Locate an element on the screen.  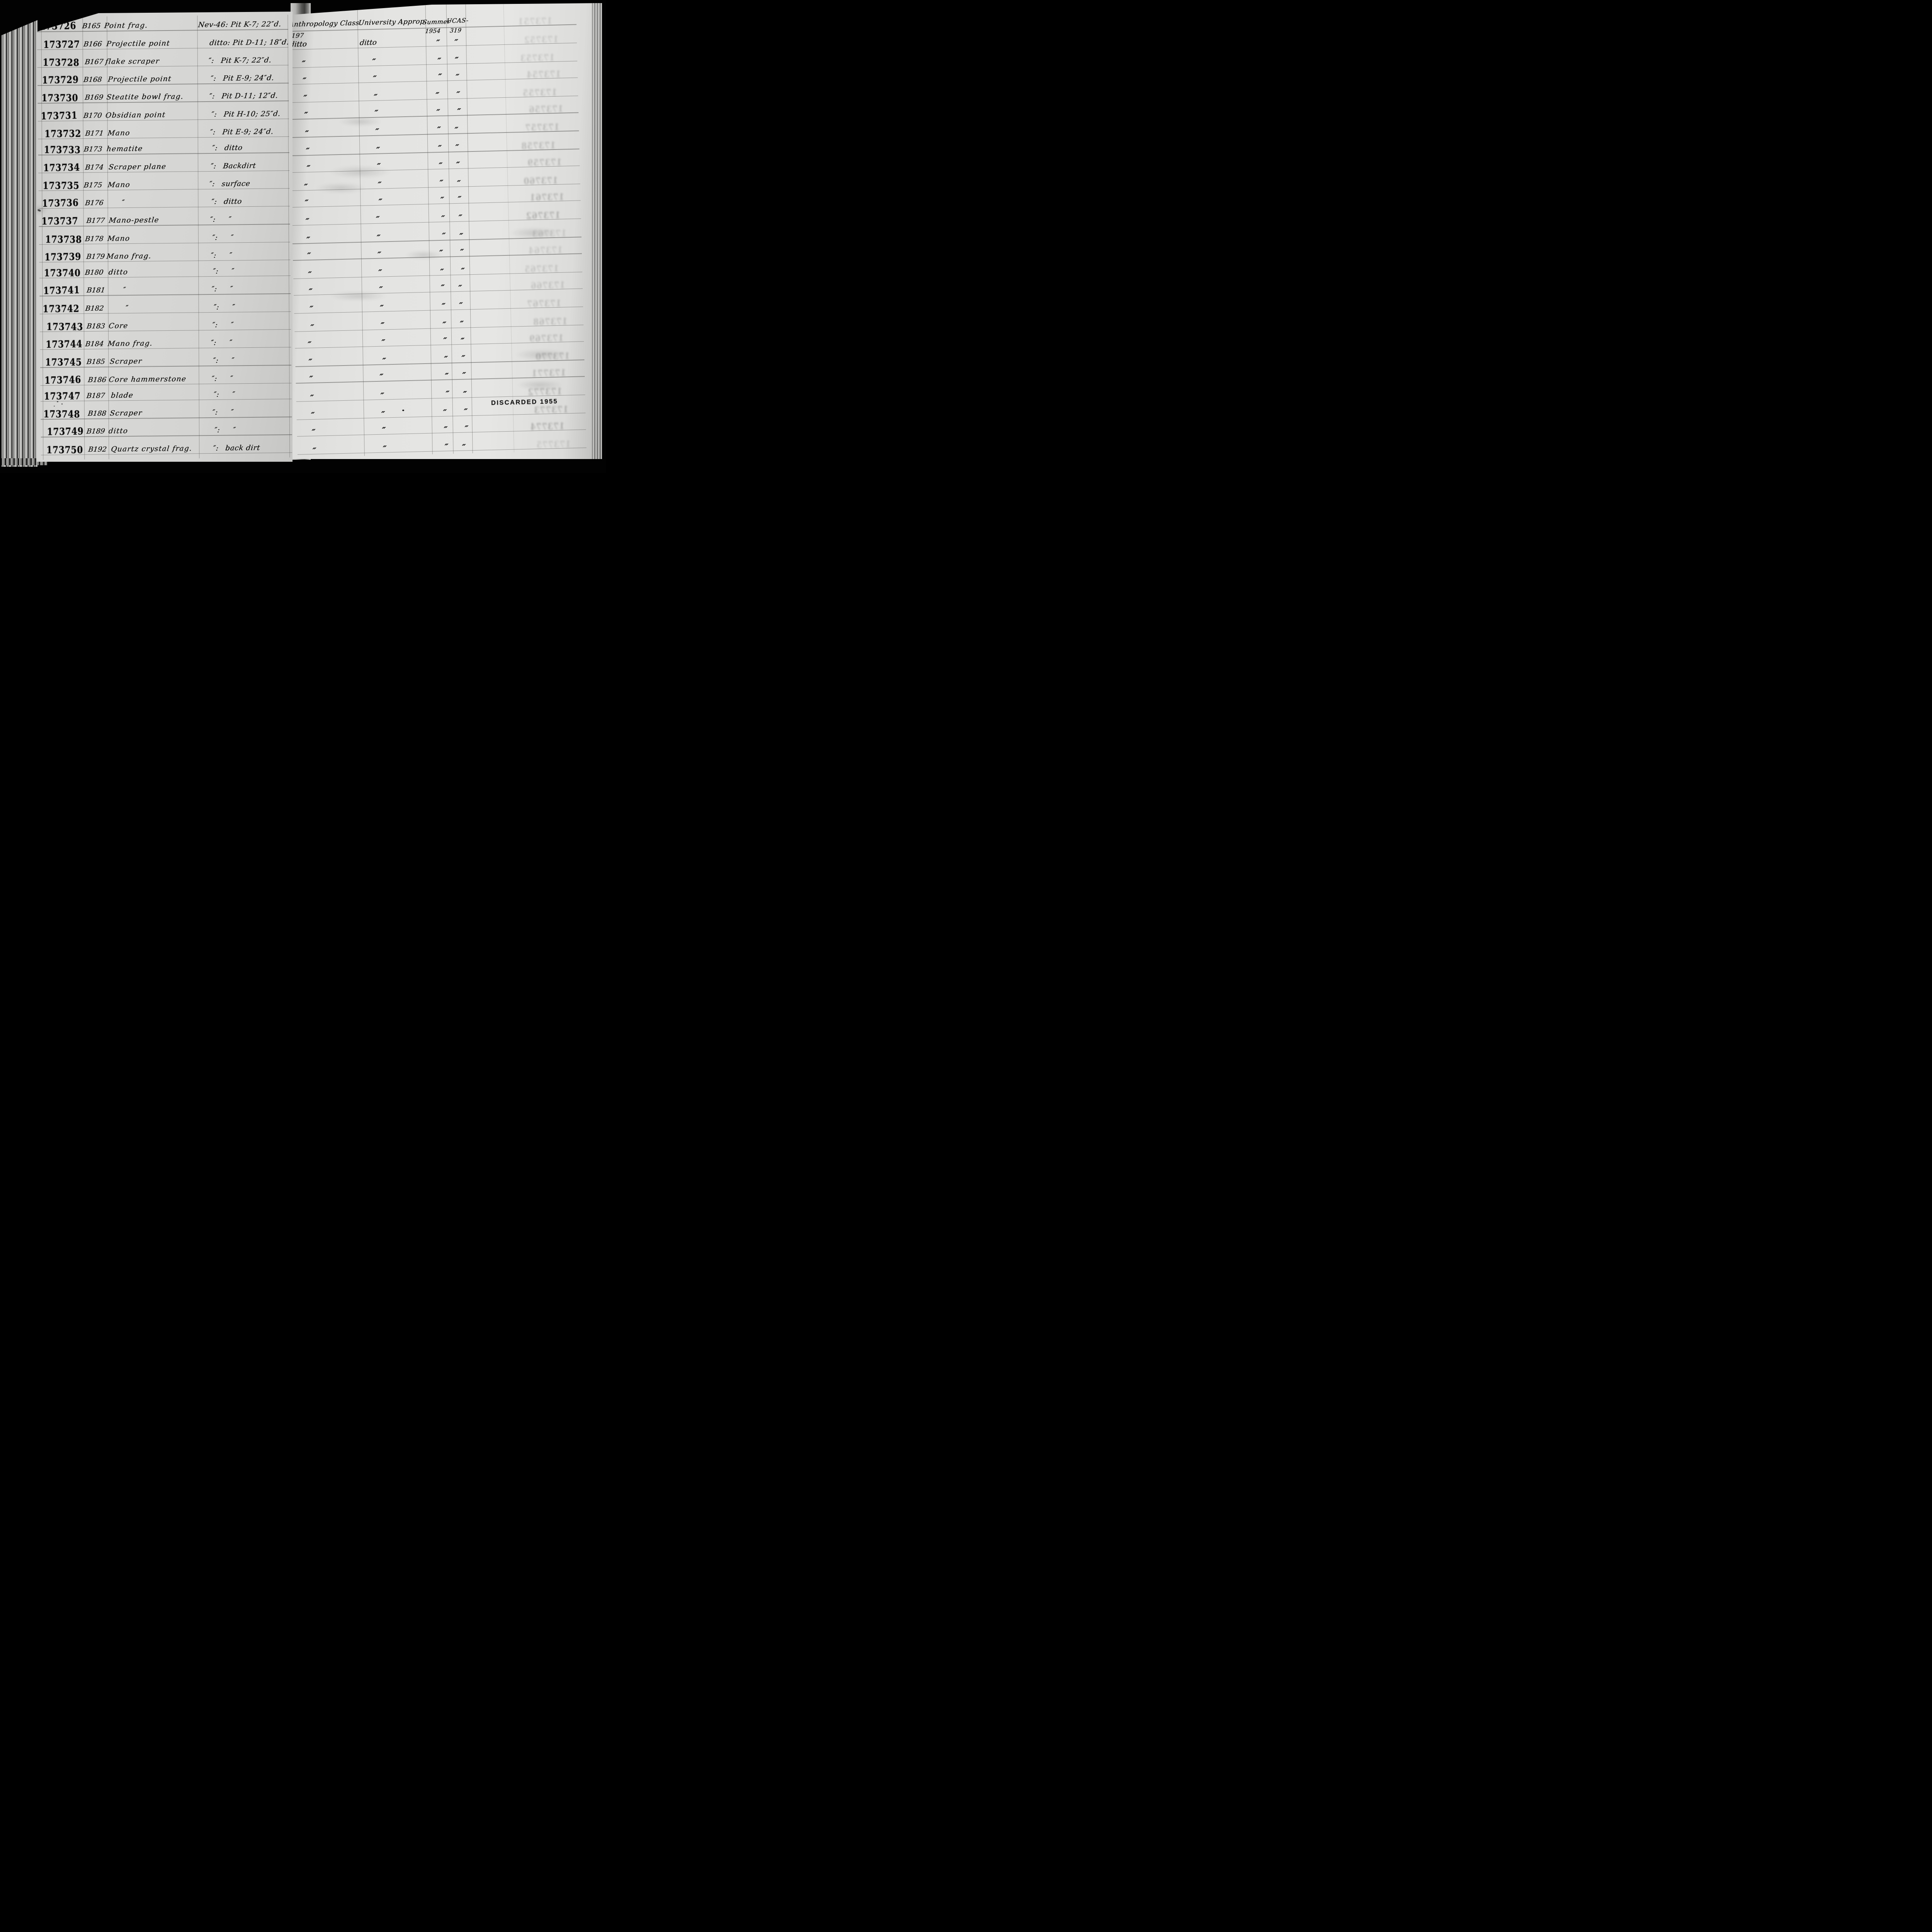
catalog-number: 173728 is located at coordinates (62, 62).